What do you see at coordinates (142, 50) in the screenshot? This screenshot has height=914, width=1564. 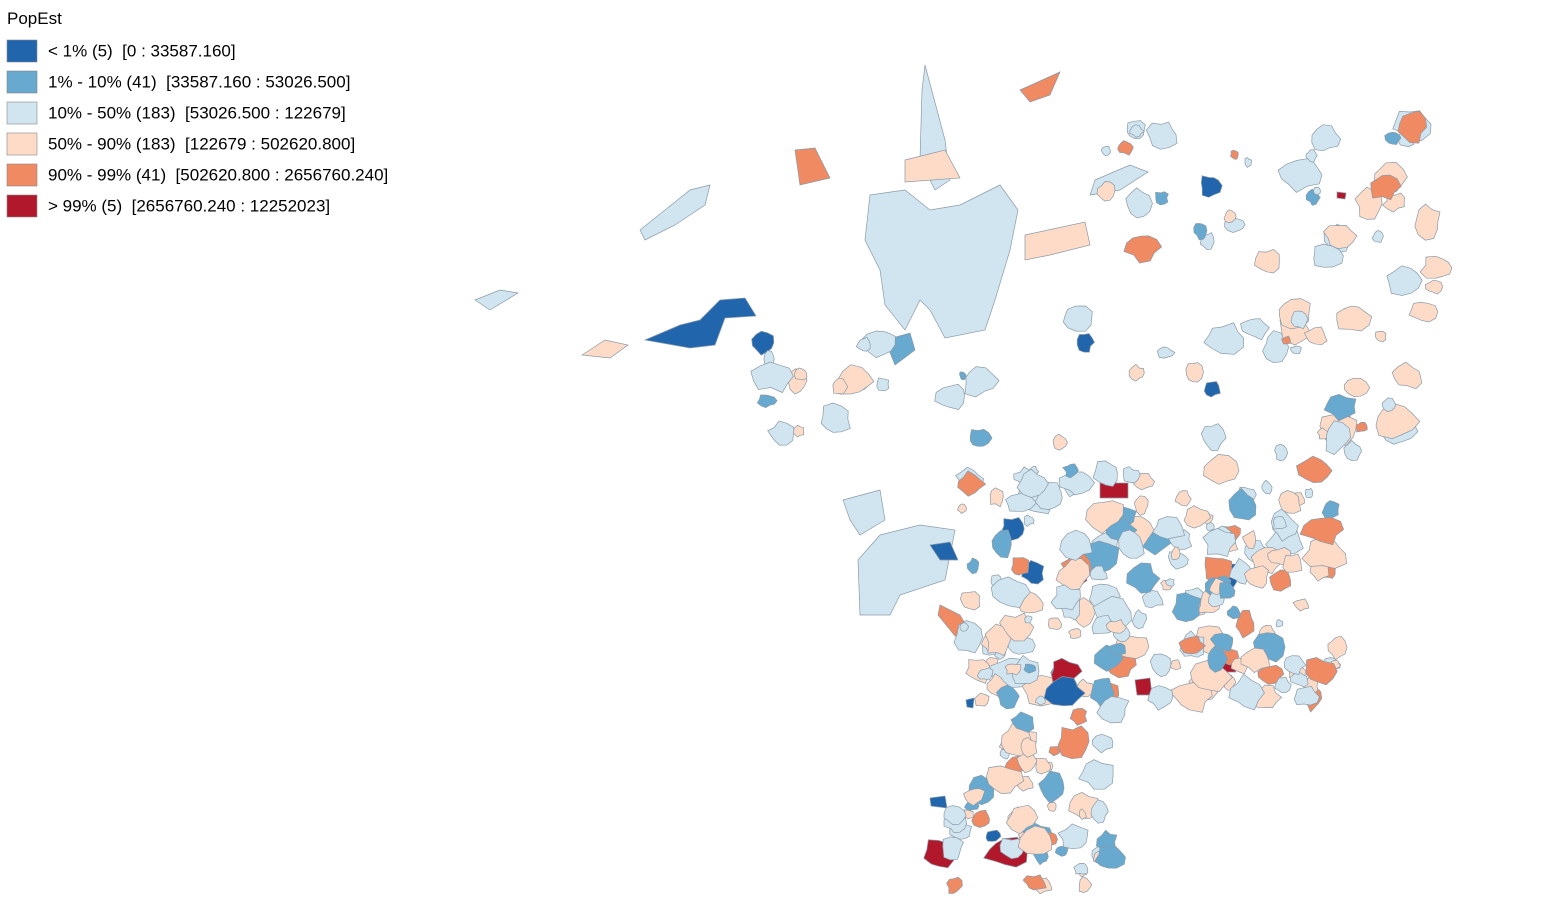 I see `legend-label: < 1% (5) [0 : 33587.160]` at bounding box center [142, 50].